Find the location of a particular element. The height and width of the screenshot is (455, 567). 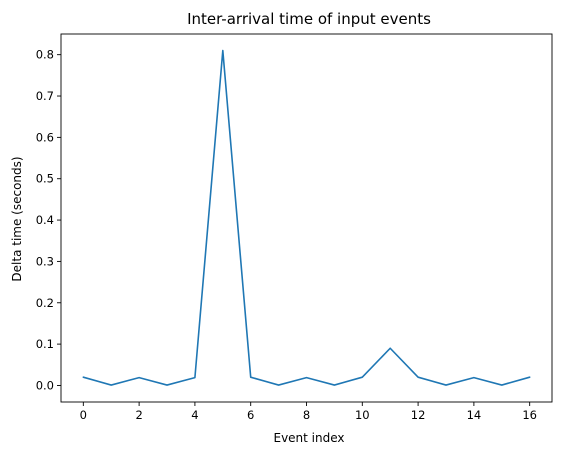

x-tick-label: 8 is located at coordinates (306, 415).